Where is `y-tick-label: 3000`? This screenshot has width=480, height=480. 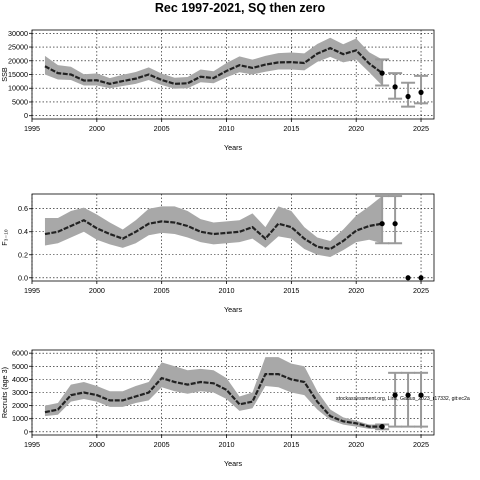
y-tick-label: 3000 is located at coordinates (20, 392).